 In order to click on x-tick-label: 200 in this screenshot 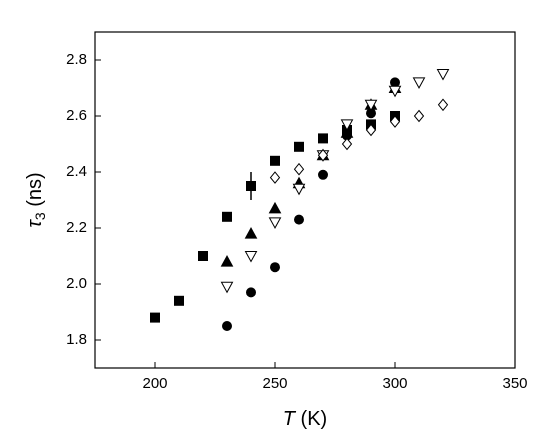, I will do `click(154, 383)`.